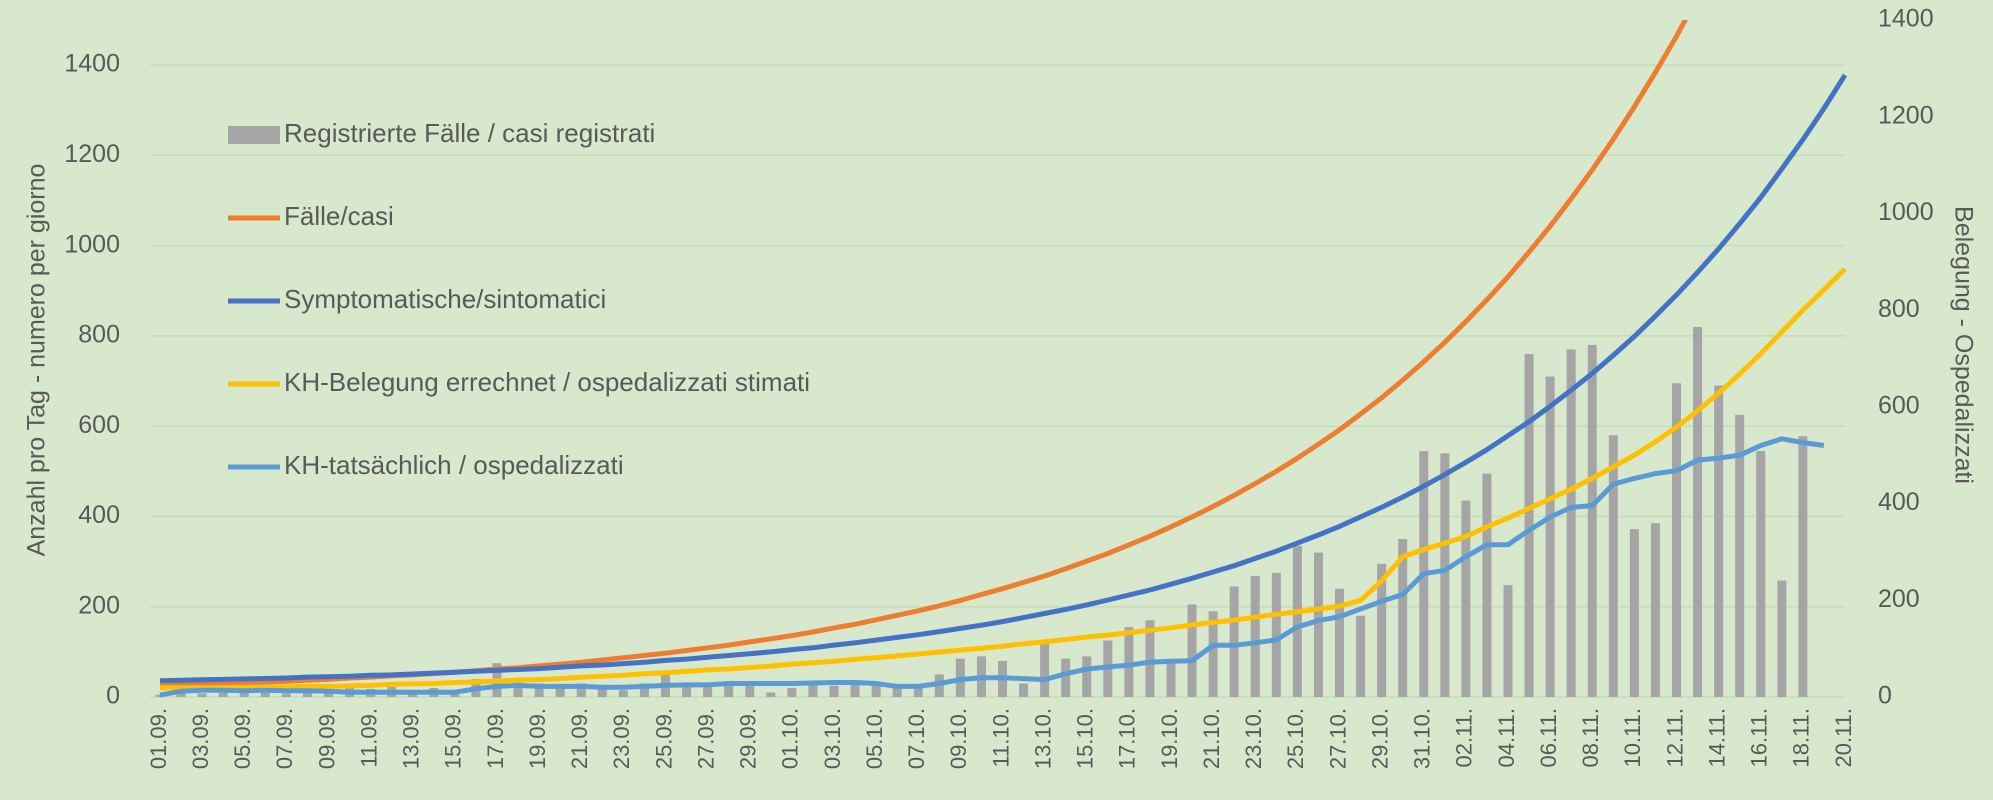 Image resolution: width=1993 pixels, height=800 pixels. I want to click on x-tick-label: 05.09., so click(242, 738).